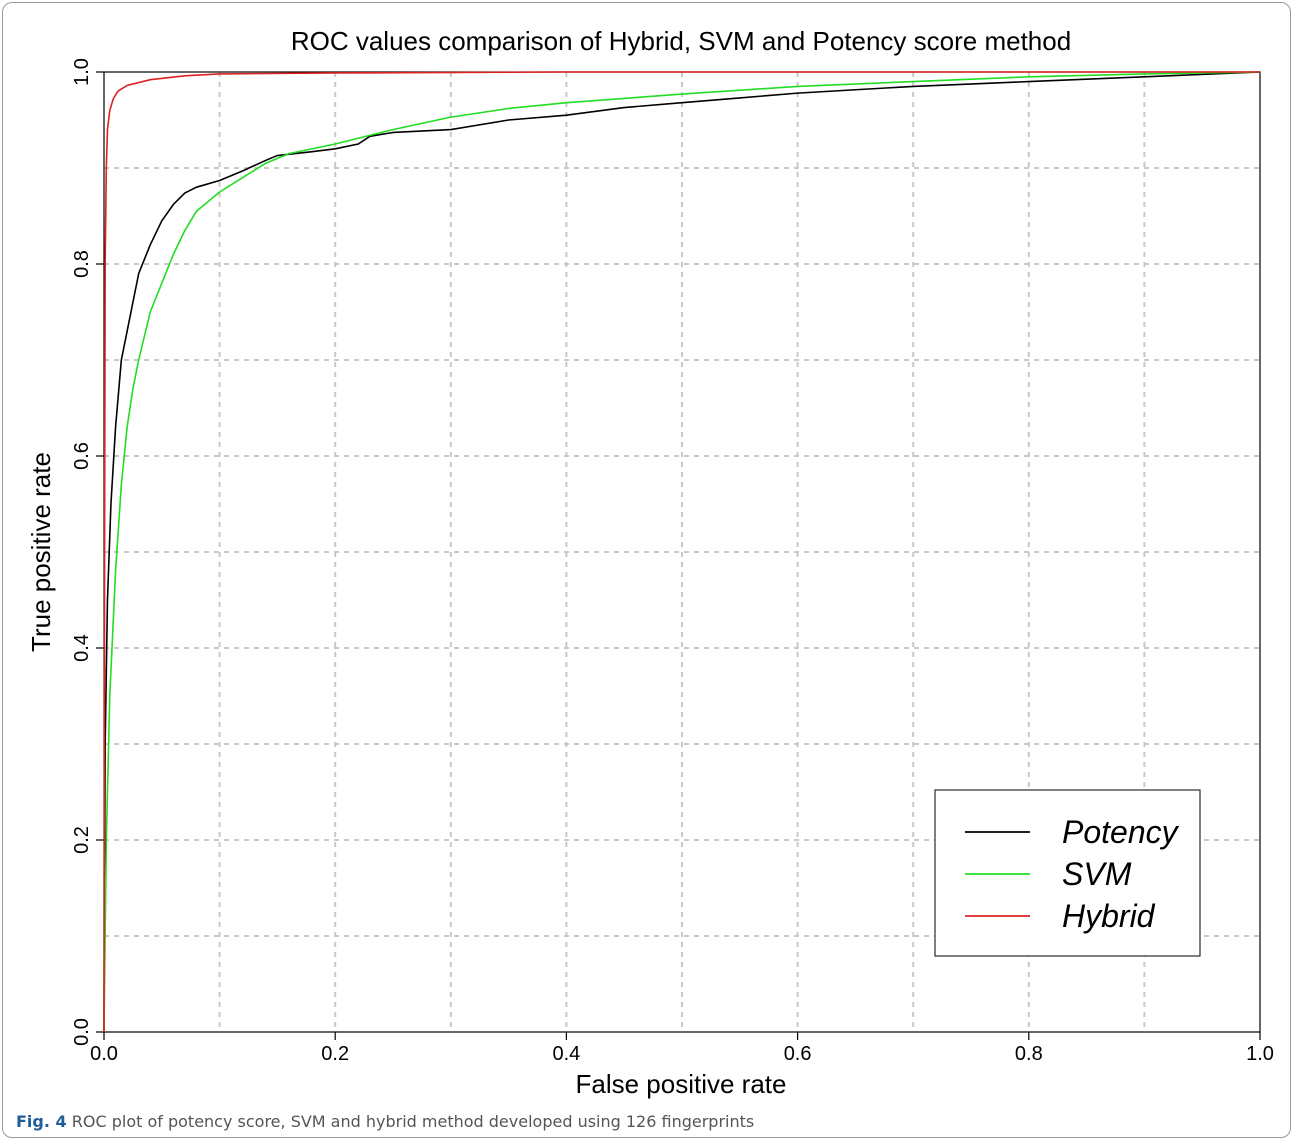 The height and width of the screenshot is (1142, 1295). Describe the element at coordinates (82, 456) in the screenshot. I see `y-tick-label: 0.6` at that location.